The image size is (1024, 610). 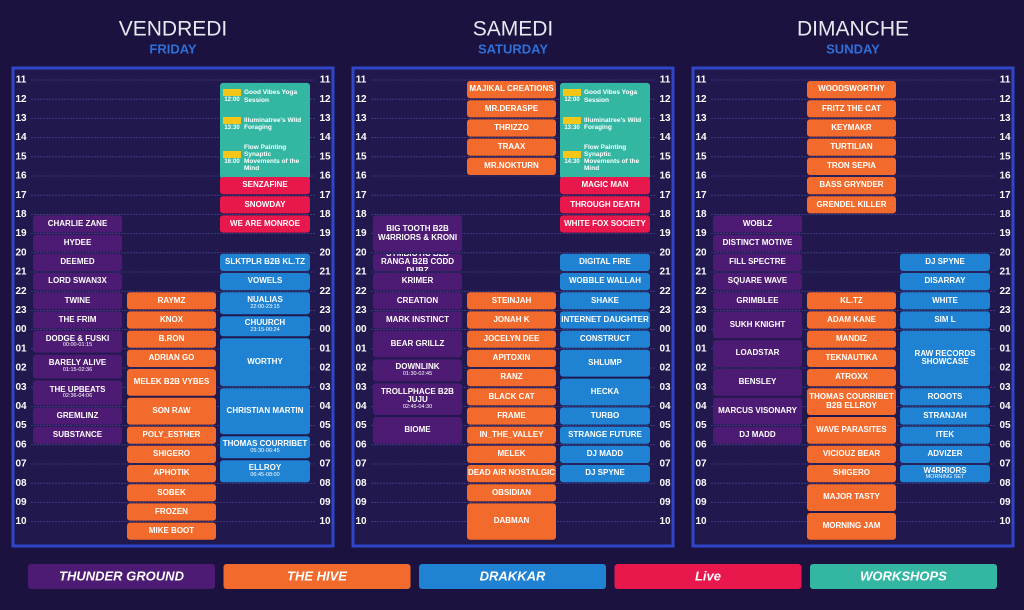 I want to click on event-content: THROUGH DEATH, so click(x=605, y=204).